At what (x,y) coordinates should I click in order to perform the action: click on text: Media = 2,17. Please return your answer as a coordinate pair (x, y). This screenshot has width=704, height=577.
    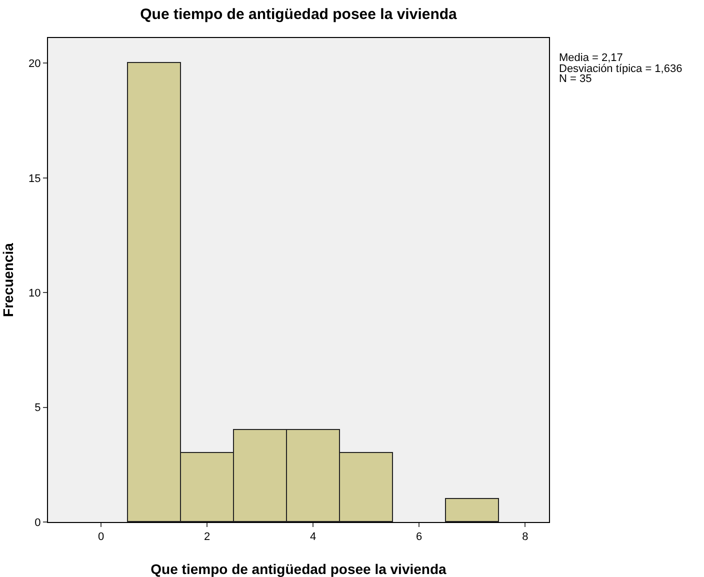
    Looking at the image, I should click on (591, 58).